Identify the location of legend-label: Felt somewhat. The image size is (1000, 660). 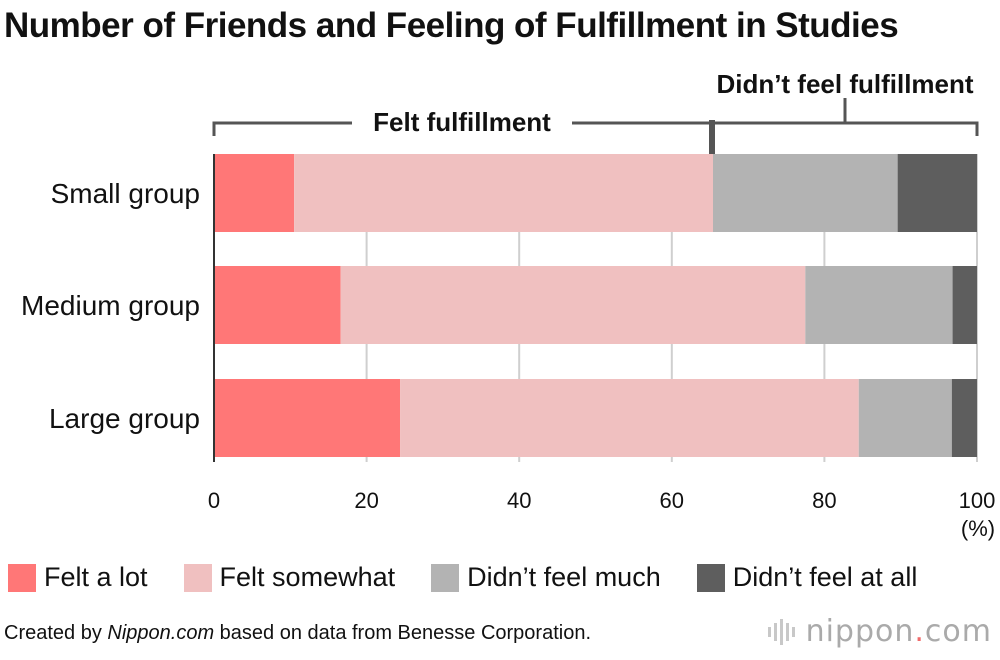
(307, 577).